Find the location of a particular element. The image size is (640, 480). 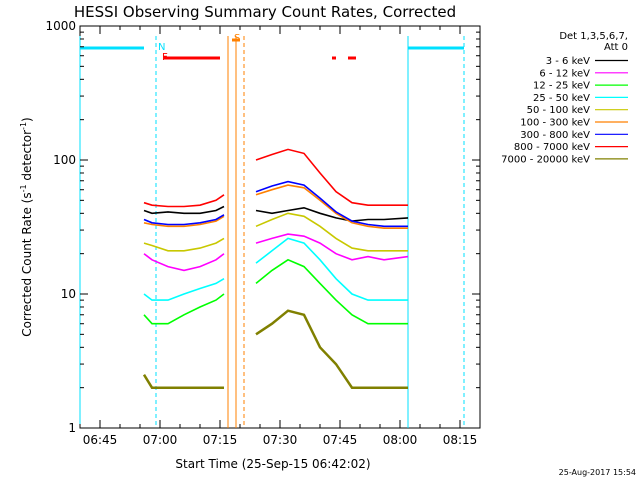

x-tick-label: 08:00 is located at coordinates (400, 440).